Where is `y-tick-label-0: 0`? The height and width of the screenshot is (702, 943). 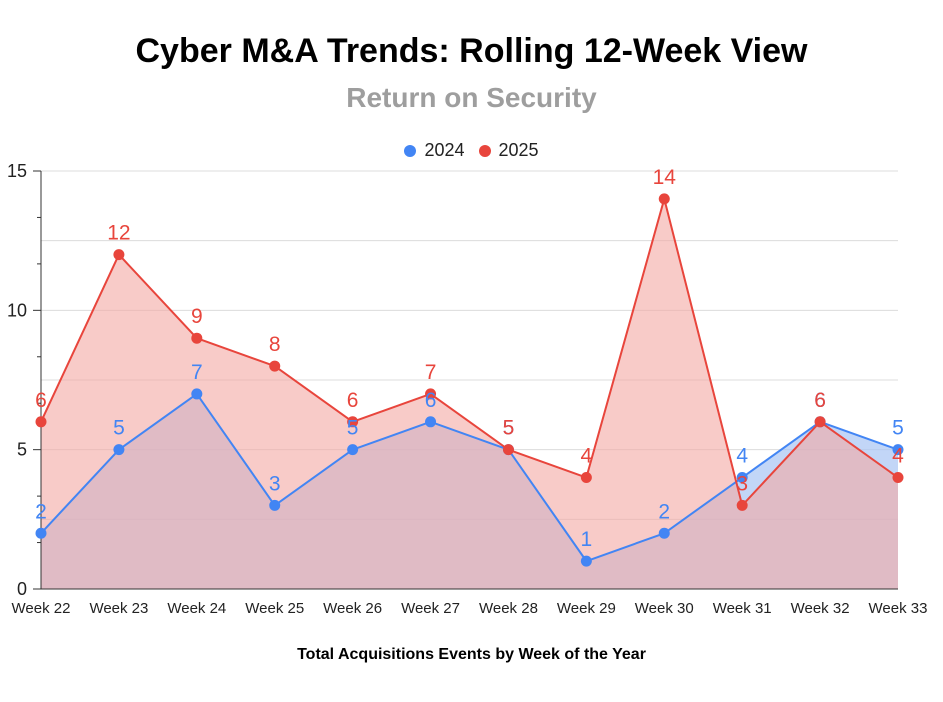
y-tick-label-0: 0 is located at coordinates (22, 589).